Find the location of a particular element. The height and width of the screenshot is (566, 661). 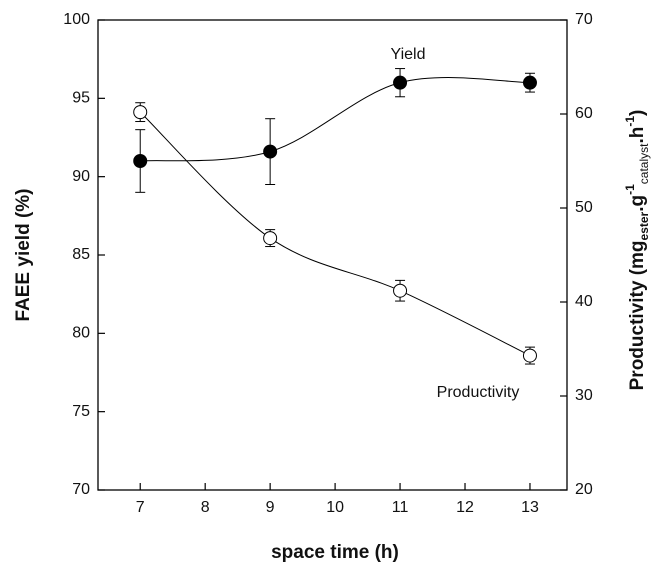

y-tick-label: 80 is located at coordinates (81, 333).